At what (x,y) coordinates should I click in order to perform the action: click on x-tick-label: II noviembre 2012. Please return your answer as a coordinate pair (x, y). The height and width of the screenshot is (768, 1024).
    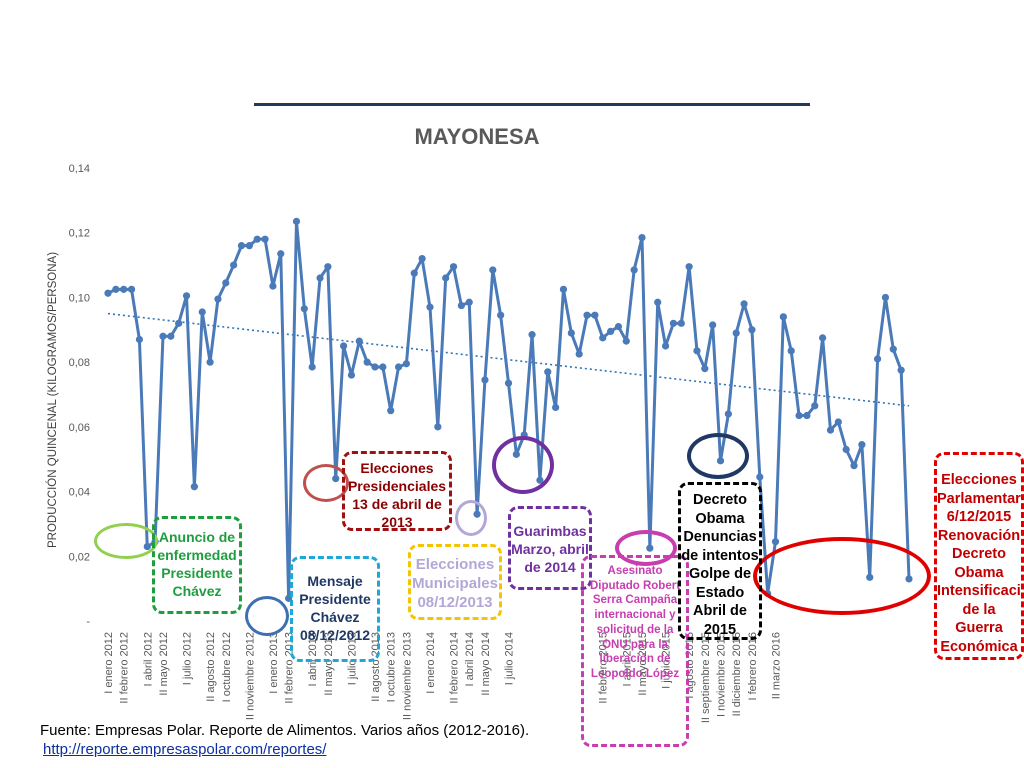
    Looking at the image, I should click on (250, 676).